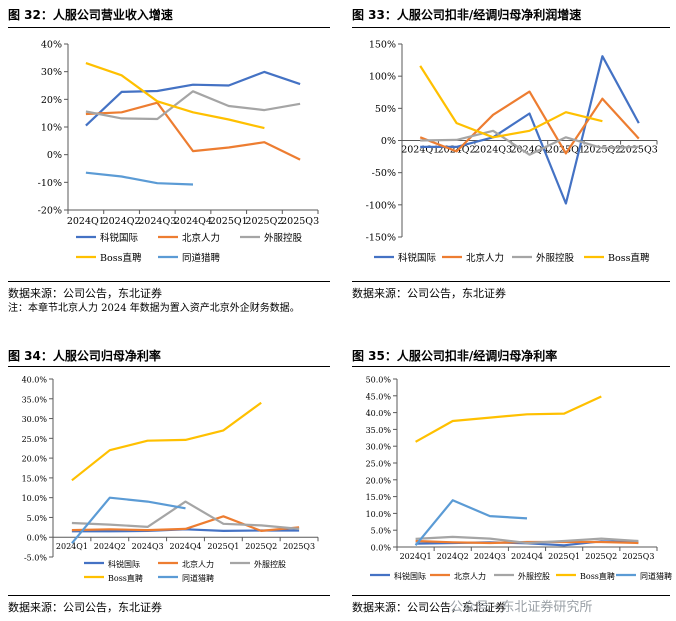 The image size is (676, 621). Describe the element at coordinates (50, 183) in the screenshot. I see `y-tick-label: -10%` at that location.